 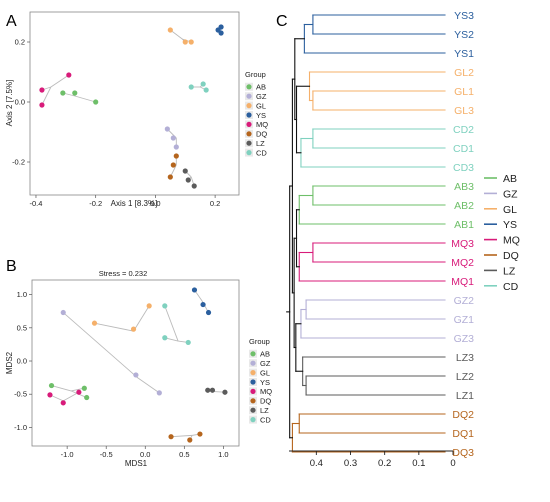 What do you see at coordinates (510, 225) in the screenshot?
I see `dendro-legend-label-ys: YS` at bounding box center [510, 225].